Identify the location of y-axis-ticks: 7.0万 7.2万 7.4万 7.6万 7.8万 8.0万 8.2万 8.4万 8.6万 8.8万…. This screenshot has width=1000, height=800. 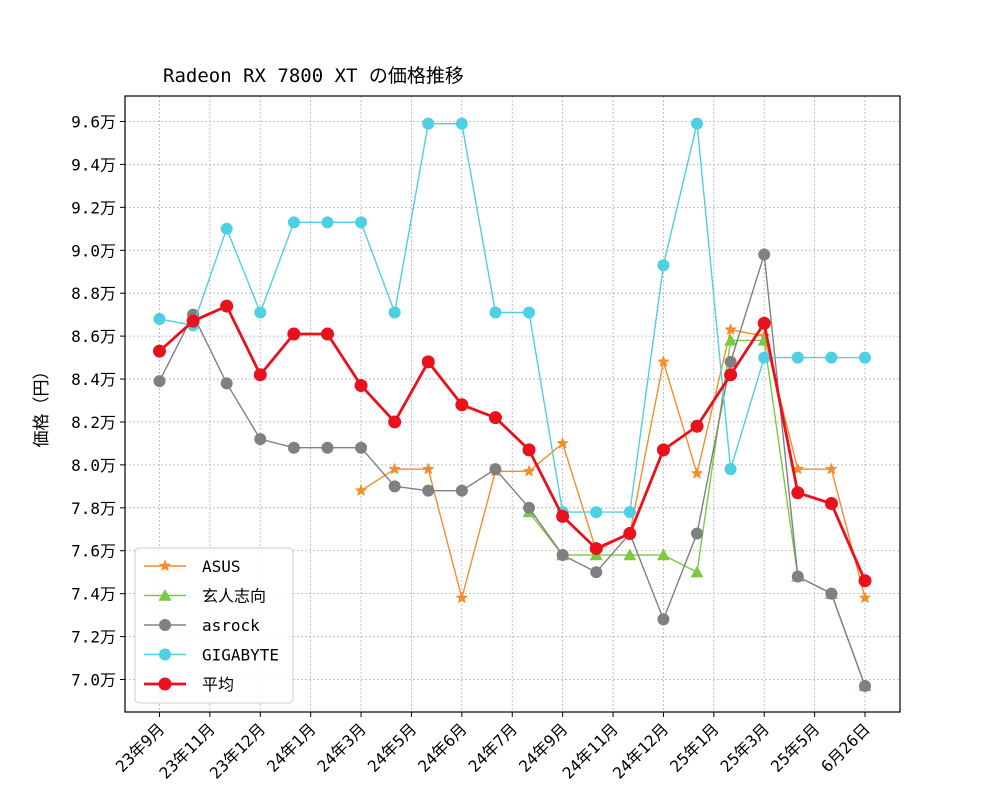
(98, 401).